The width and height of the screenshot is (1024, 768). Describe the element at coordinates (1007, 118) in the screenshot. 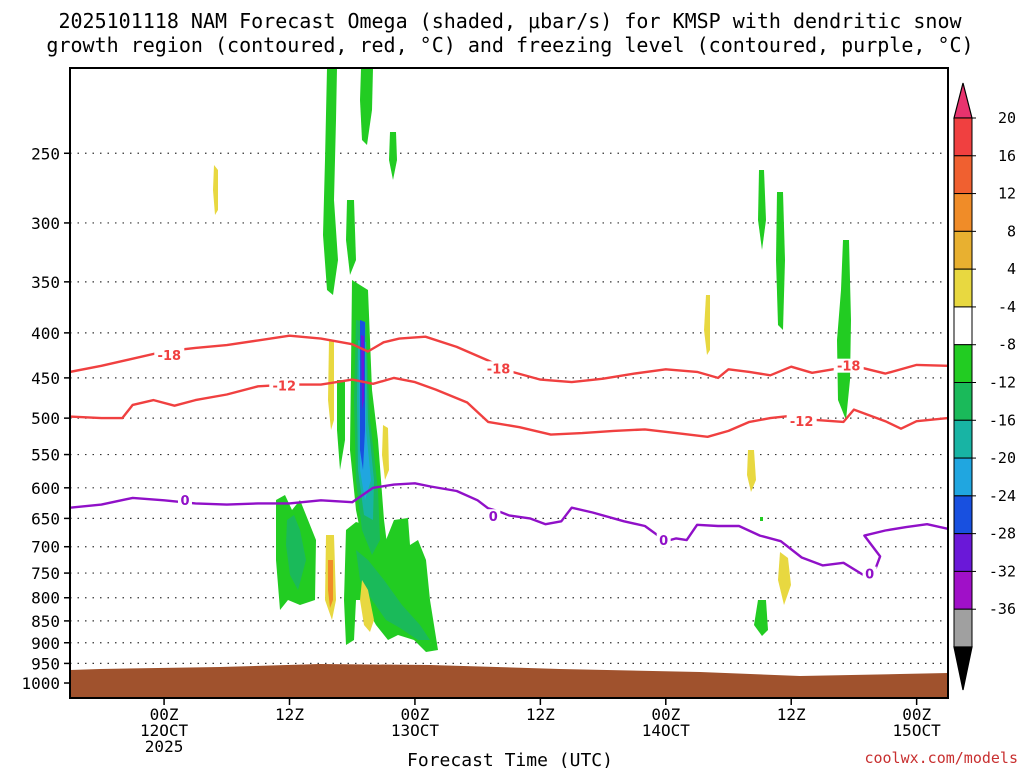

I see `colorbar-label: 20` at that location.